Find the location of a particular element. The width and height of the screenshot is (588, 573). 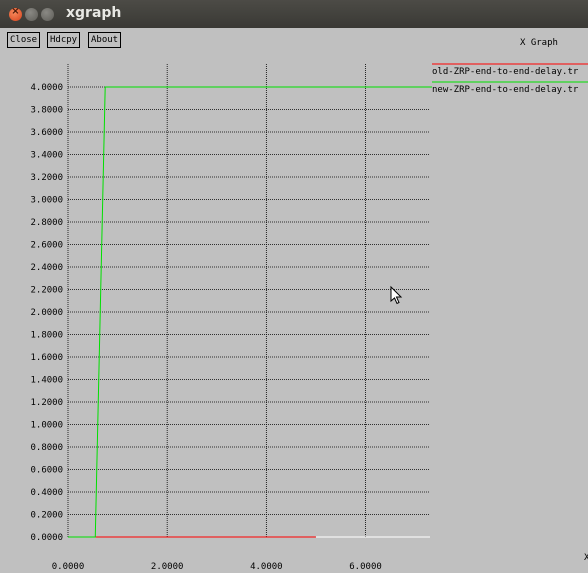

y-tick-label: 0.2000 is located at coordinates (46, 516).